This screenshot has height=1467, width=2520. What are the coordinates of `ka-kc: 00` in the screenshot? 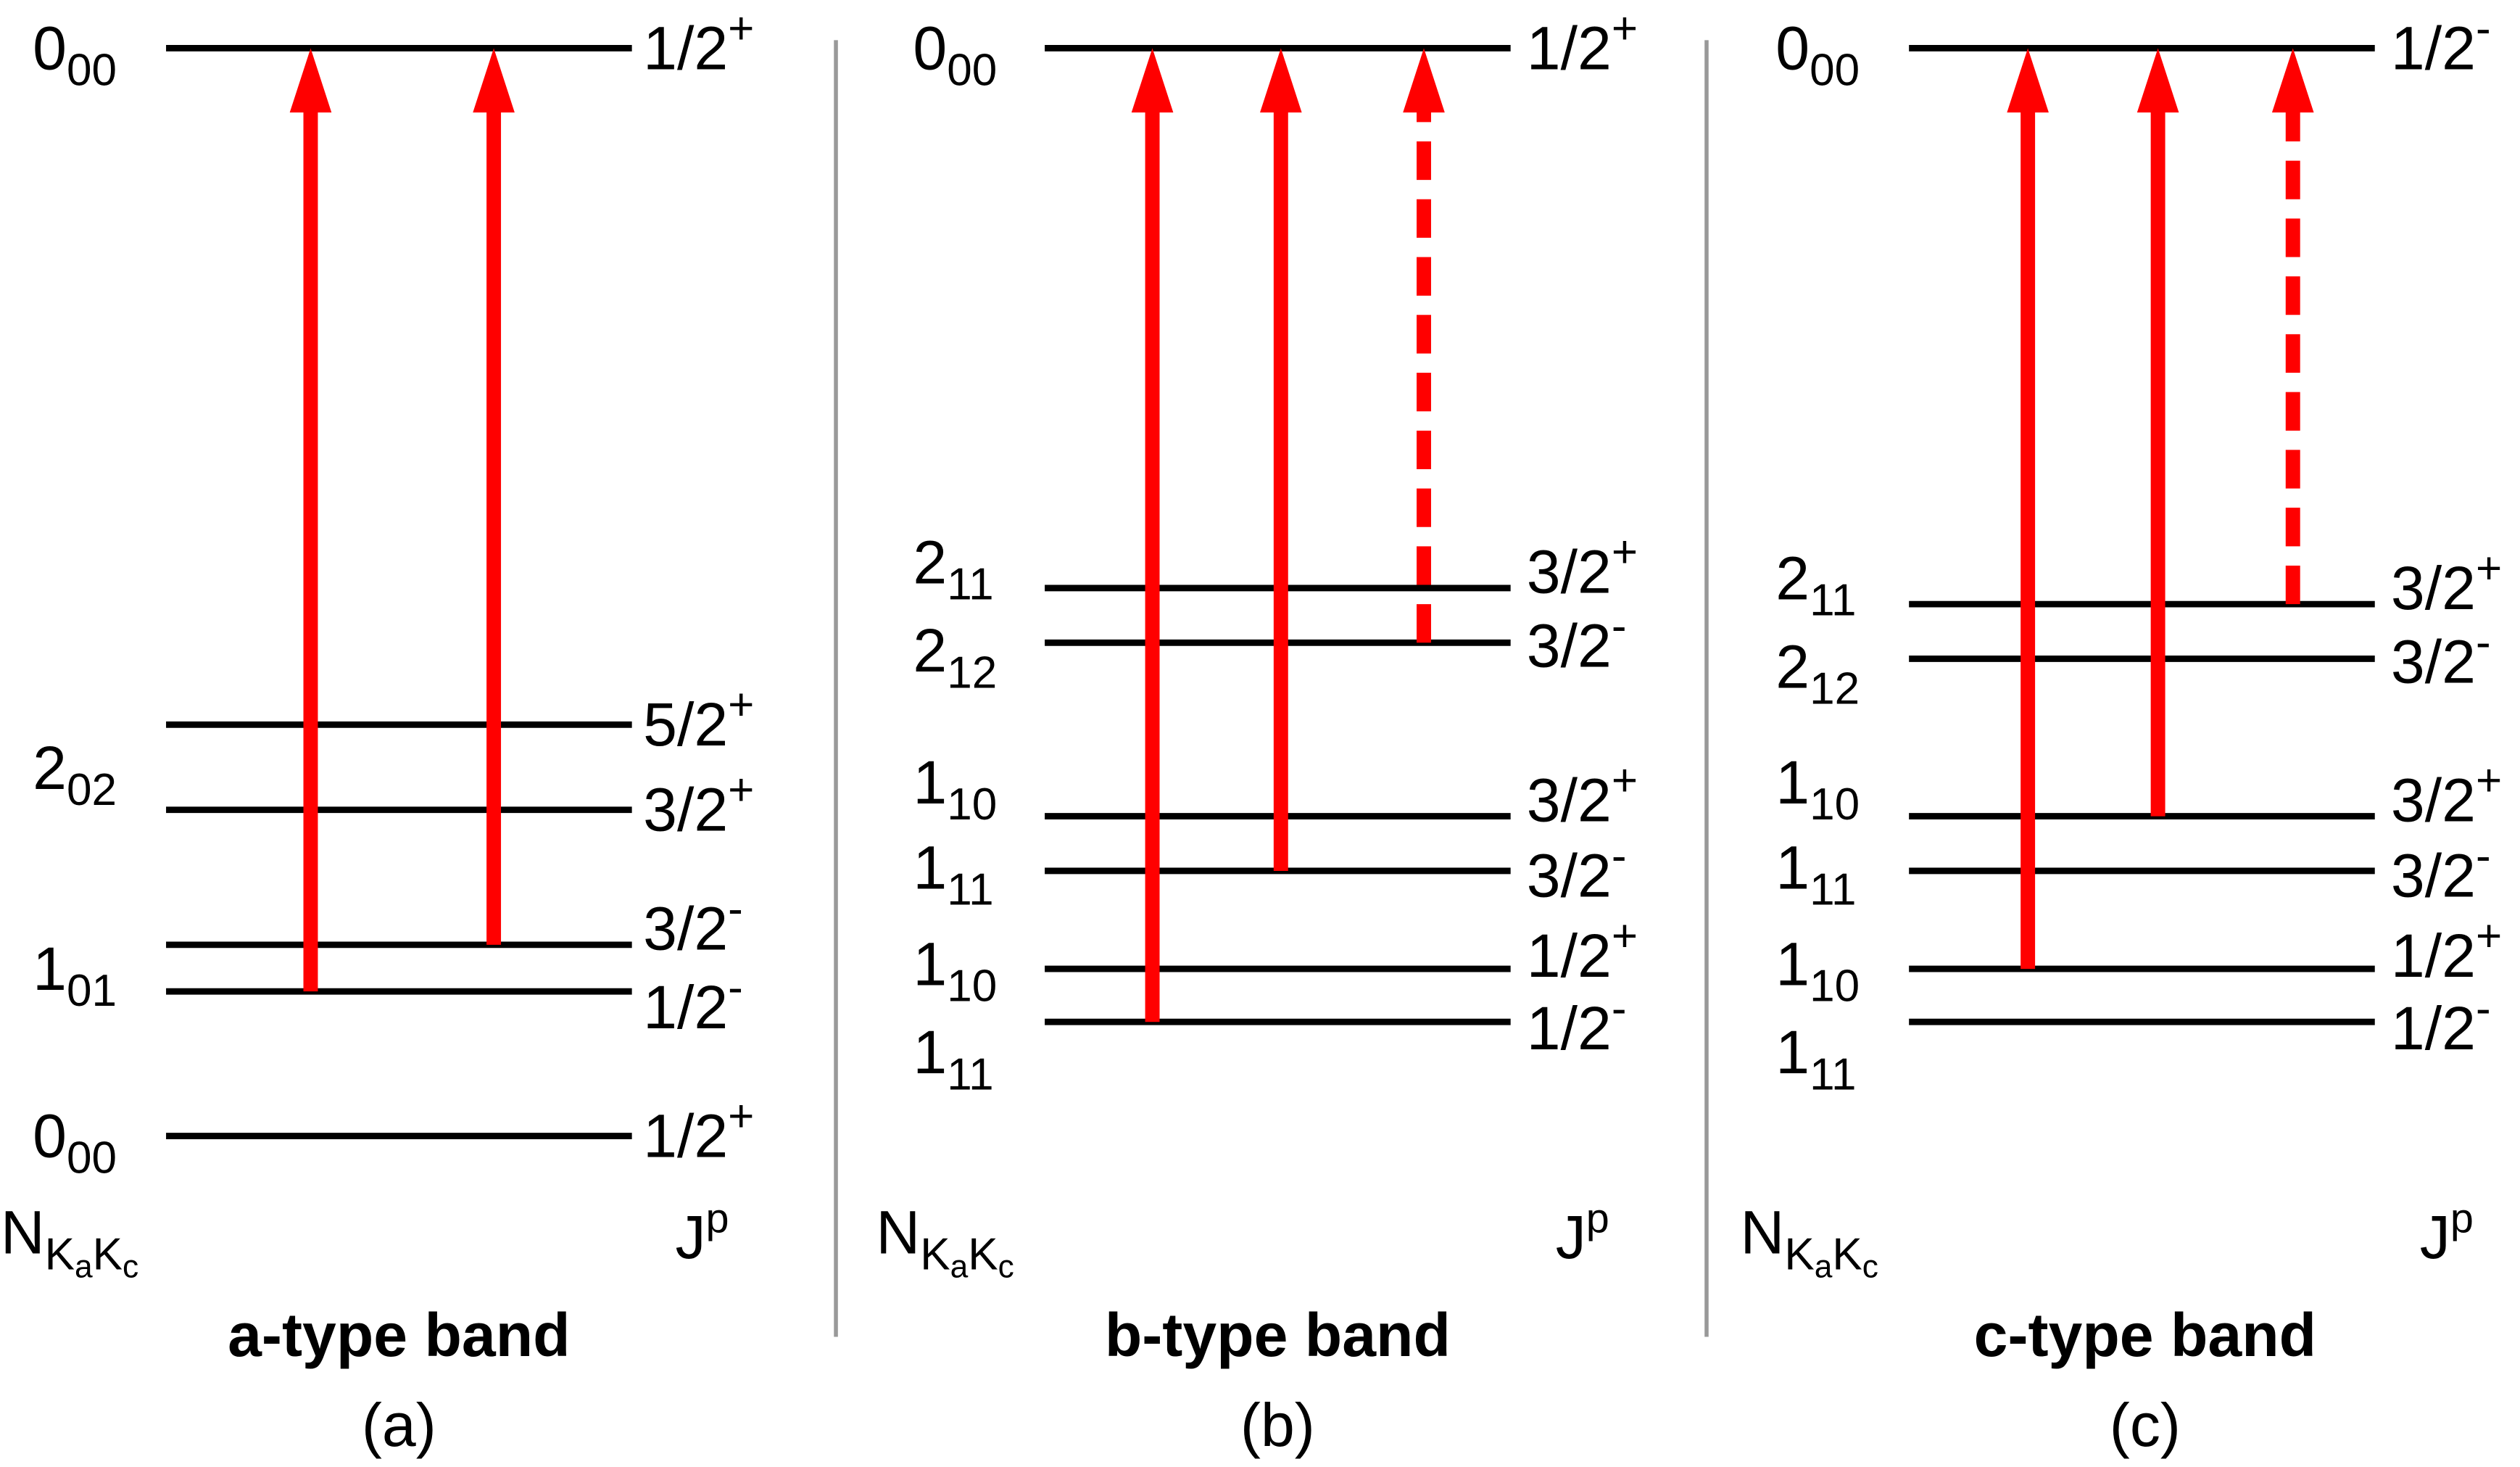 It's located at (972, 70).